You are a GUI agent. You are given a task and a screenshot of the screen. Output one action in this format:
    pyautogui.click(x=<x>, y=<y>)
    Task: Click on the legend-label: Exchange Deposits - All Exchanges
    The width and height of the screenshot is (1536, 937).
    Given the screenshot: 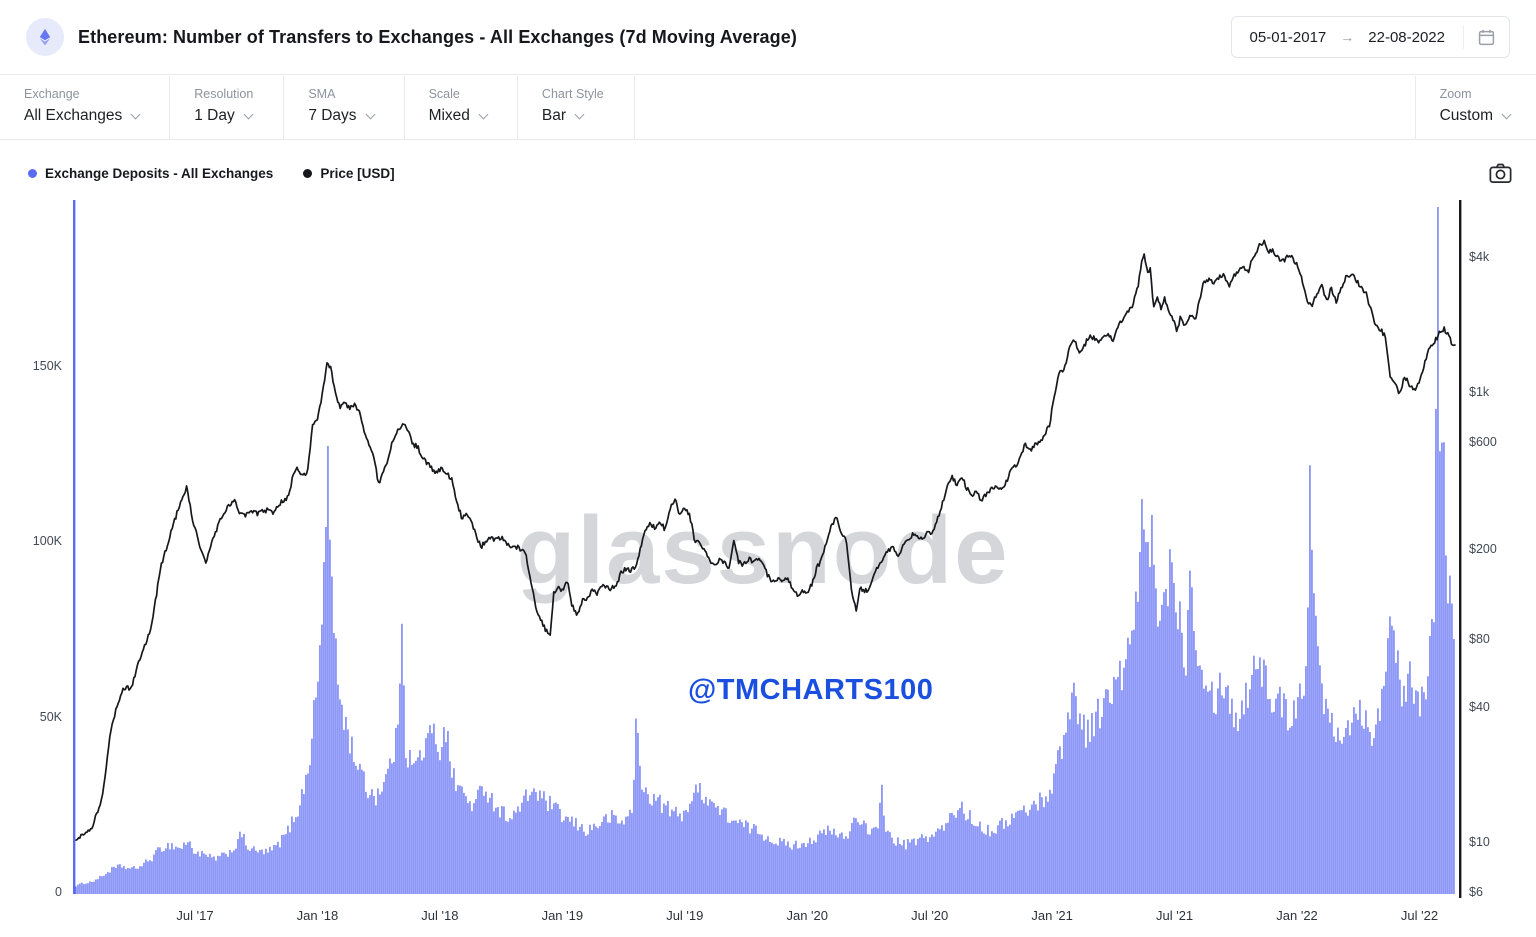 What is the action you would take?
    pyautogui.click(x=159, y=173)
    